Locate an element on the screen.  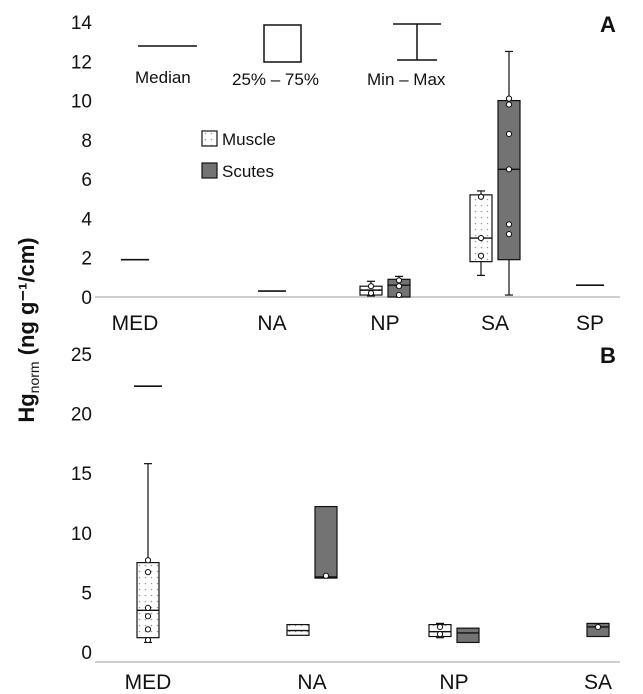
panel-b-label: B is located at coordinates (608, 355).